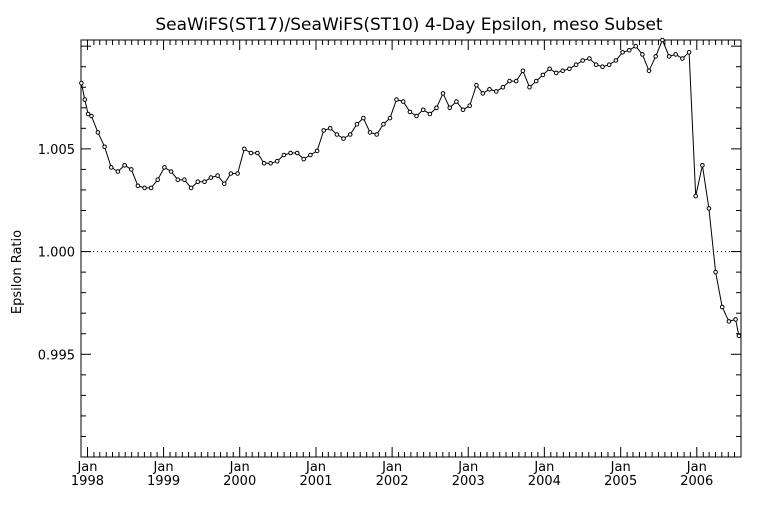 Image resolution: width=768 pixels, height=512 pixels. I want to click on x-tick-year-label: 2001, so click(315, 481).